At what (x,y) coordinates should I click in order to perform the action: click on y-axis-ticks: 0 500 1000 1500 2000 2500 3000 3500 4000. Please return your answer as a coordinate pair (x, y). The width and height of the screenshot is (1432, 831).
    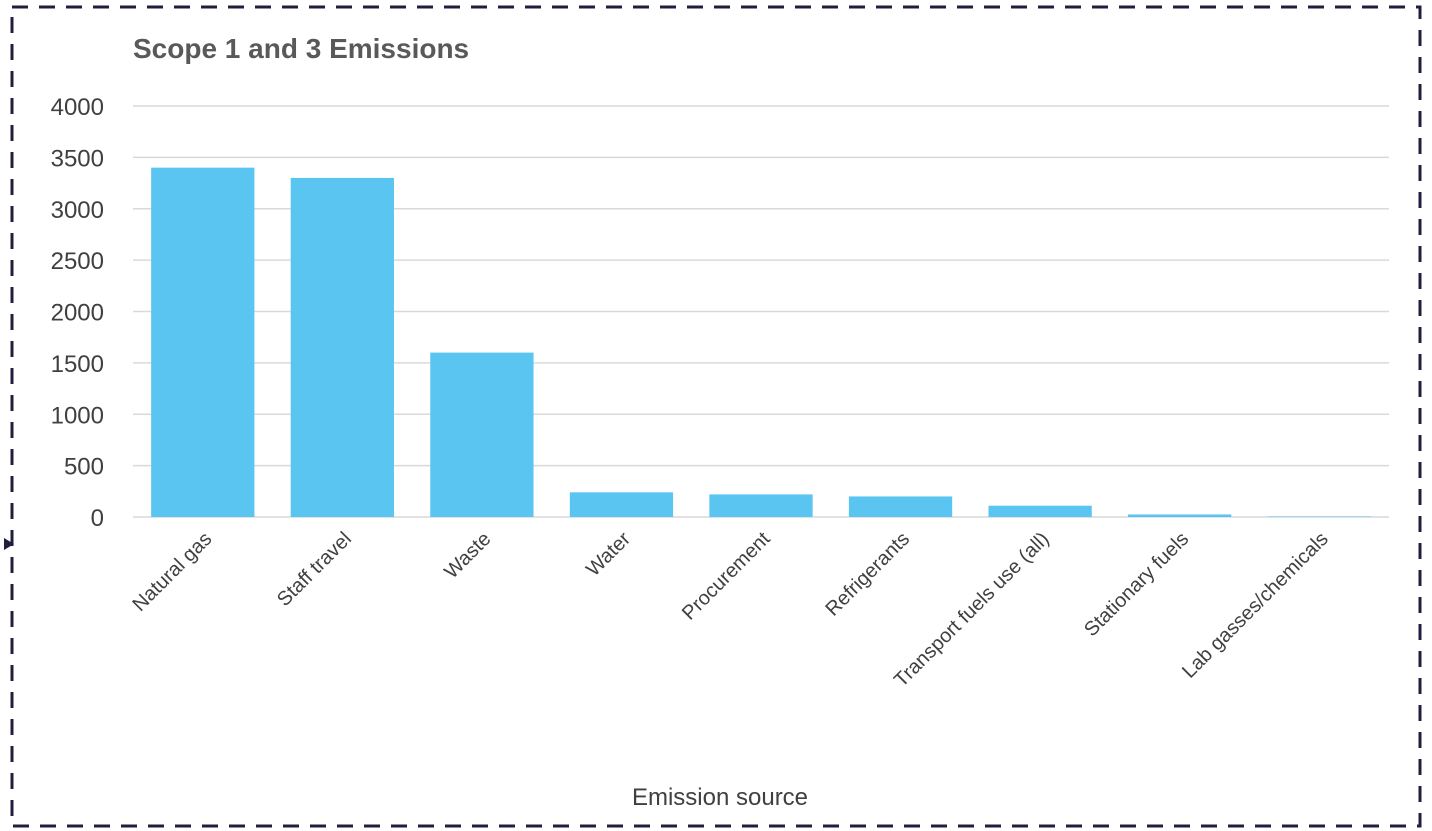
    Looking at the image, I should click on (77, 313).